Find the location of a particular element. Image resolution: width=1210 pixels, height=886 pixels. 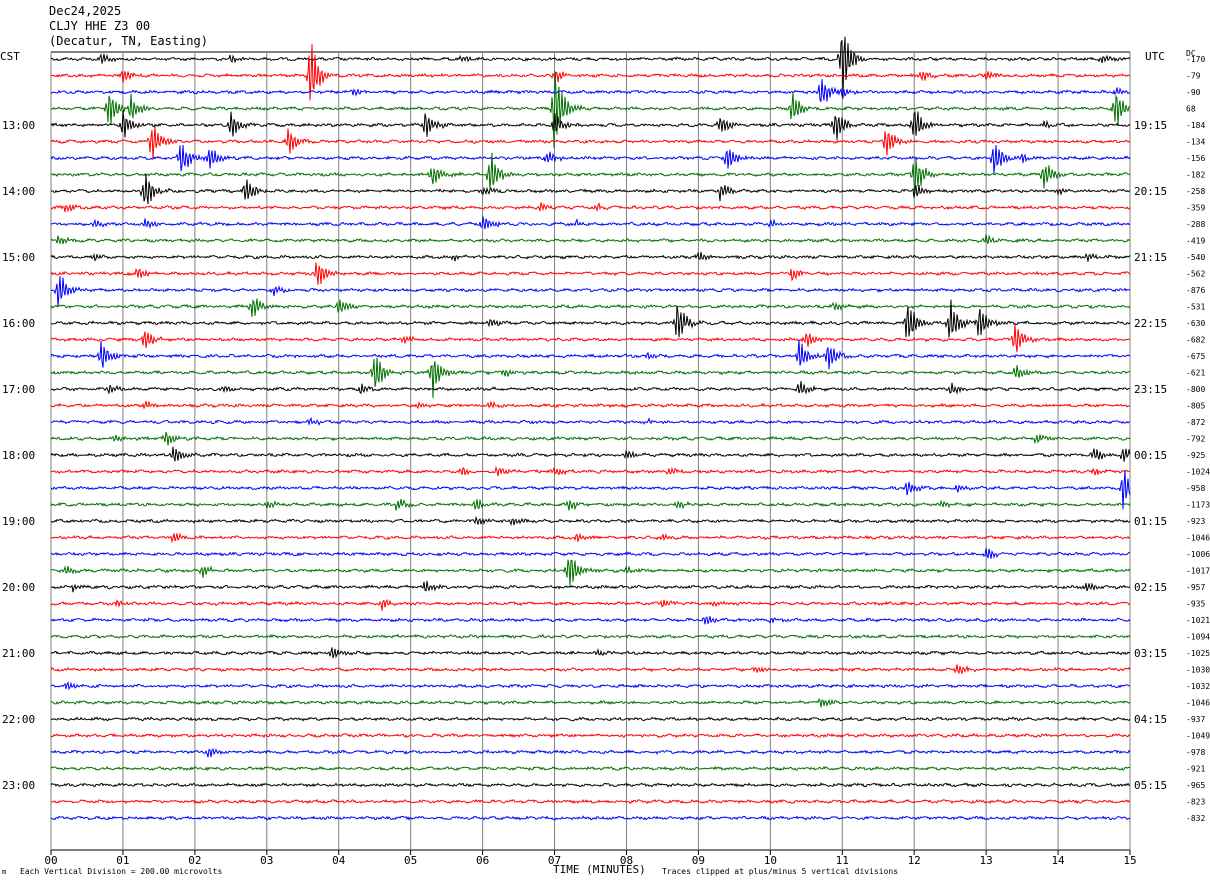

dc-offset-label: -1006 is located at coordinates (1198, 554).